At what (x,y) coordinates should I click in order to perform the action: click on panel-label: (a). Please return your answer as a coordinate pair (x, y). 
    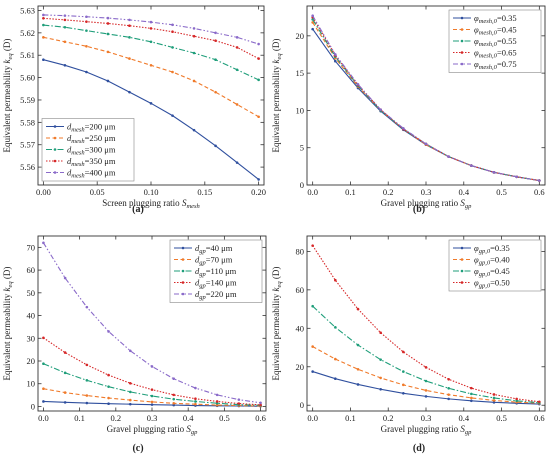
    Looking at the image, I should click on (138, 209).